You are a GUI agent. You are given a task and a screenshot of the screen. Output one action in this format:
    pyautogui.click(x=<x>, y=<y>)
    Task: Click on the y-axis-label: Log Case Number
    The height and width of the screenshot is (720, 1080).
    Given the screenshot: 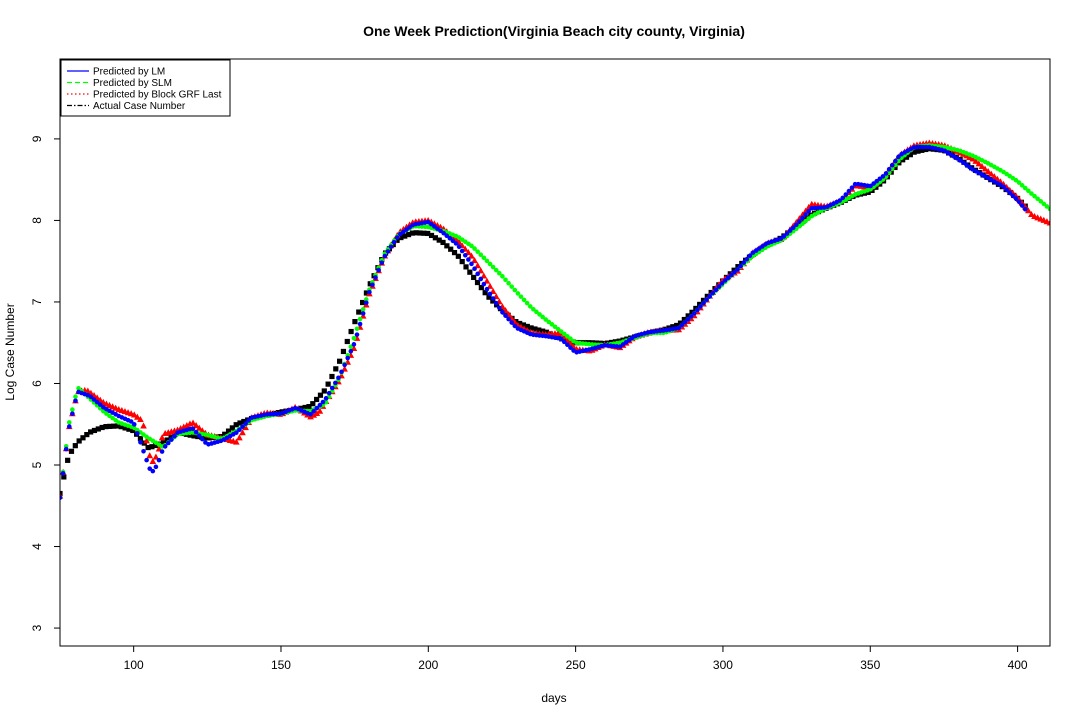 What is the action you would take?
    pyautogui.click(x=10, y=351)
    